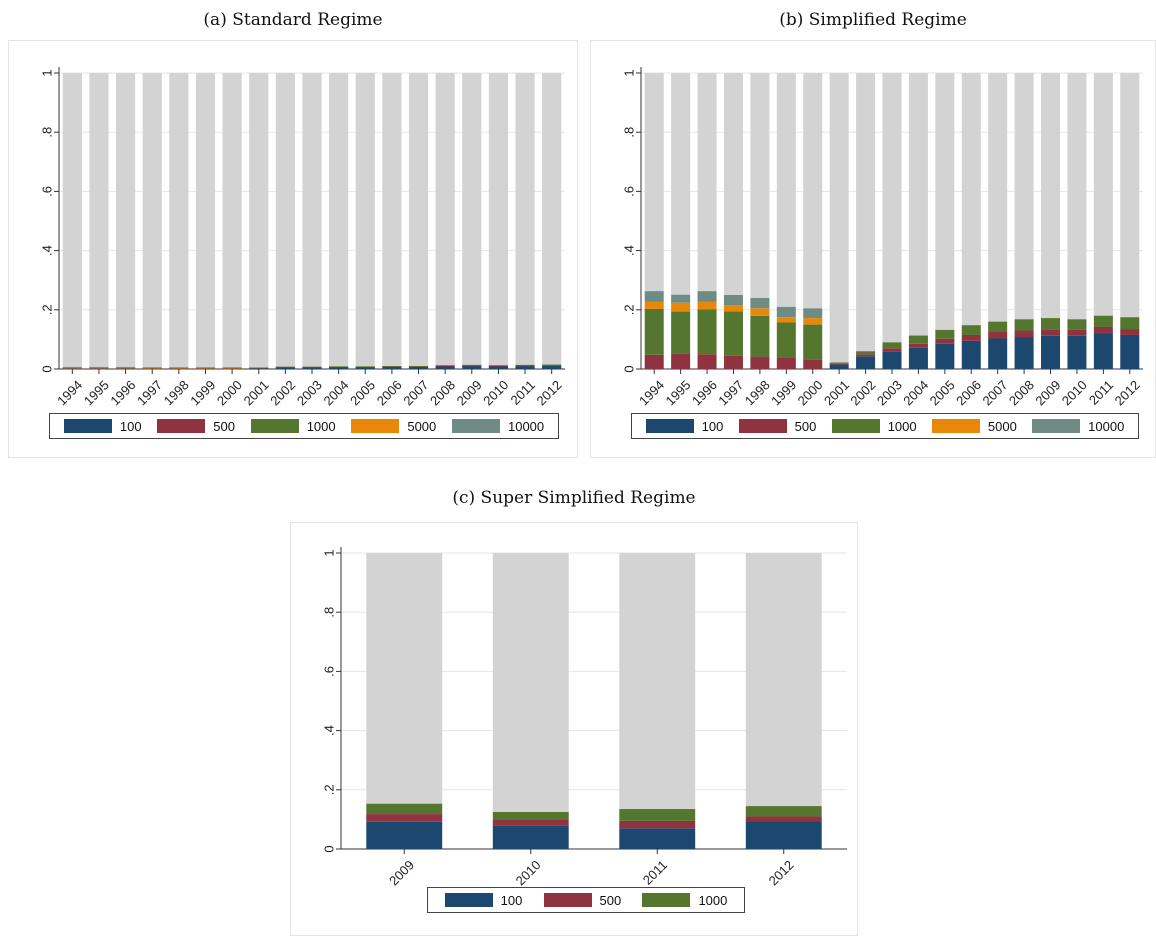 The width and height of the screenshot is (1156, 938). Describe the element at coordinates (681, 332) in the screenshot. I see `bar-1000-1995` at that location.